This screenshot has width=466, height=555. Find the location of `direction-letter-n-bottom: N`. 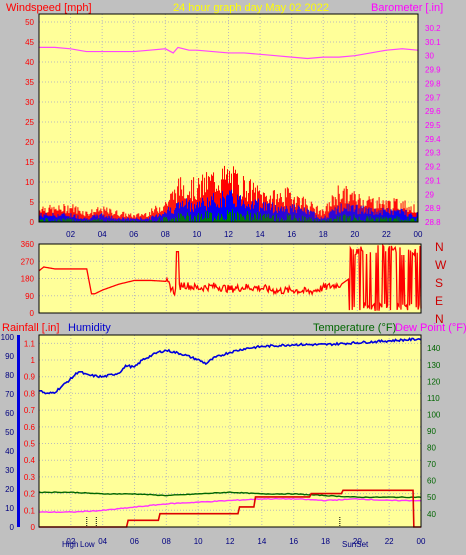

direction-letter-n-bottom: N is located at coordinates (439, 319).